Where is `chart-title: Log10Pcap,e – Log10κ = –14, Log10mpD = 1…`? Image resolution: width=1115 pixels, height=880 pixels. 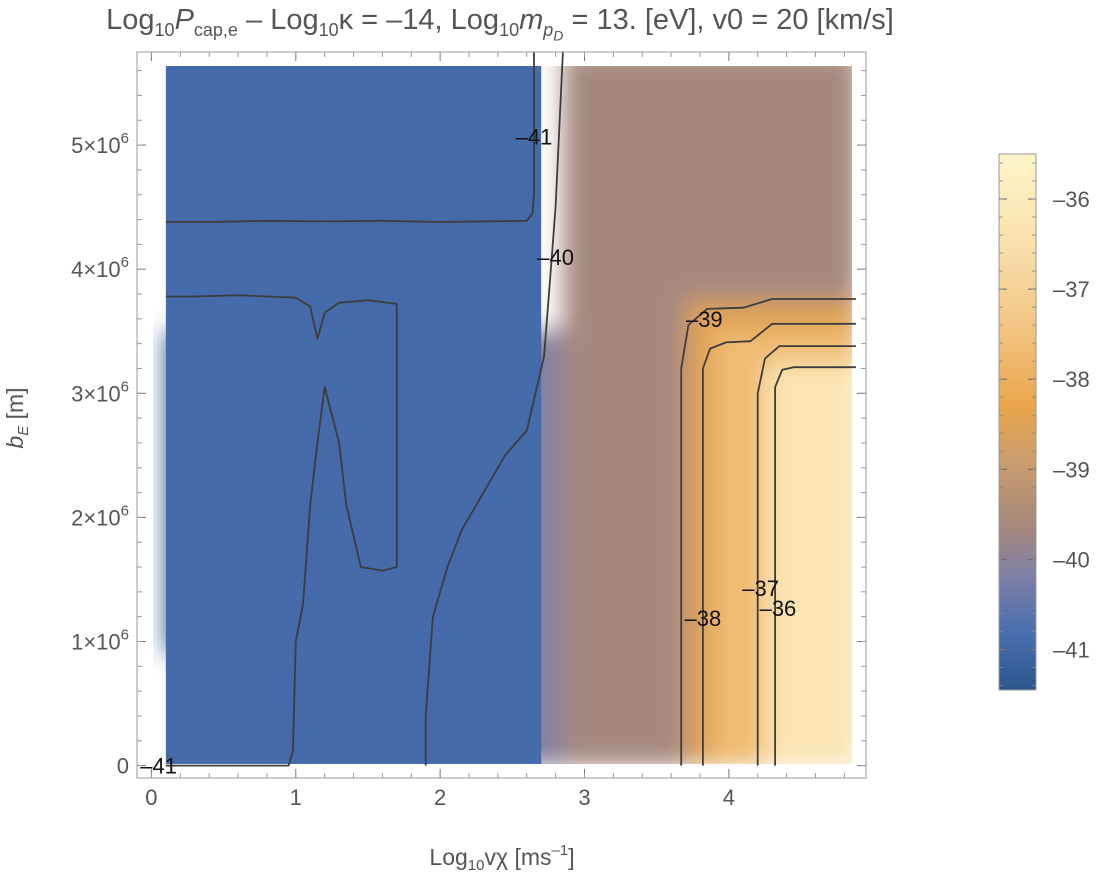 chart-title: Log10Pcap,e – Log10κ = –14, Log10mpD = 1… is located at coordinates (500, 24).